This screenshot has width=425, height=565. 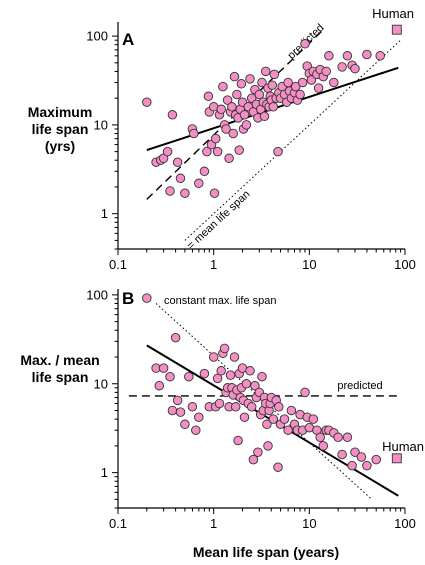 What do you see at coordinates (128, 298) in the screenshot?
I see `panel-b-letter: B` at bounding box center [128, 298].